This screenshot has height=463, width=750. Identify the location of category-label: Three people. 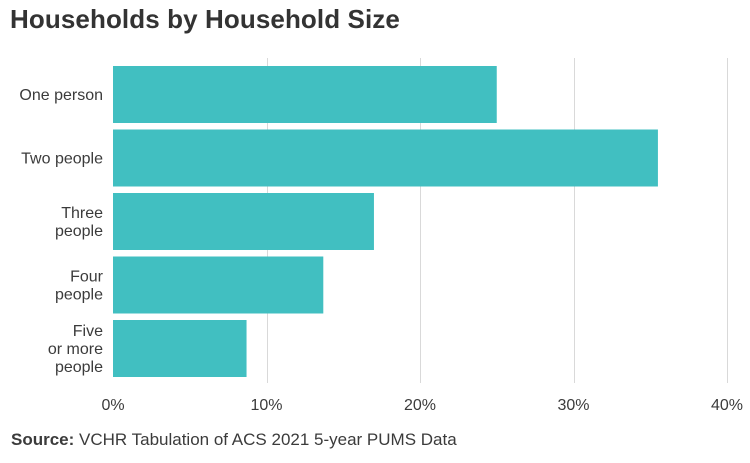
(79, 222).